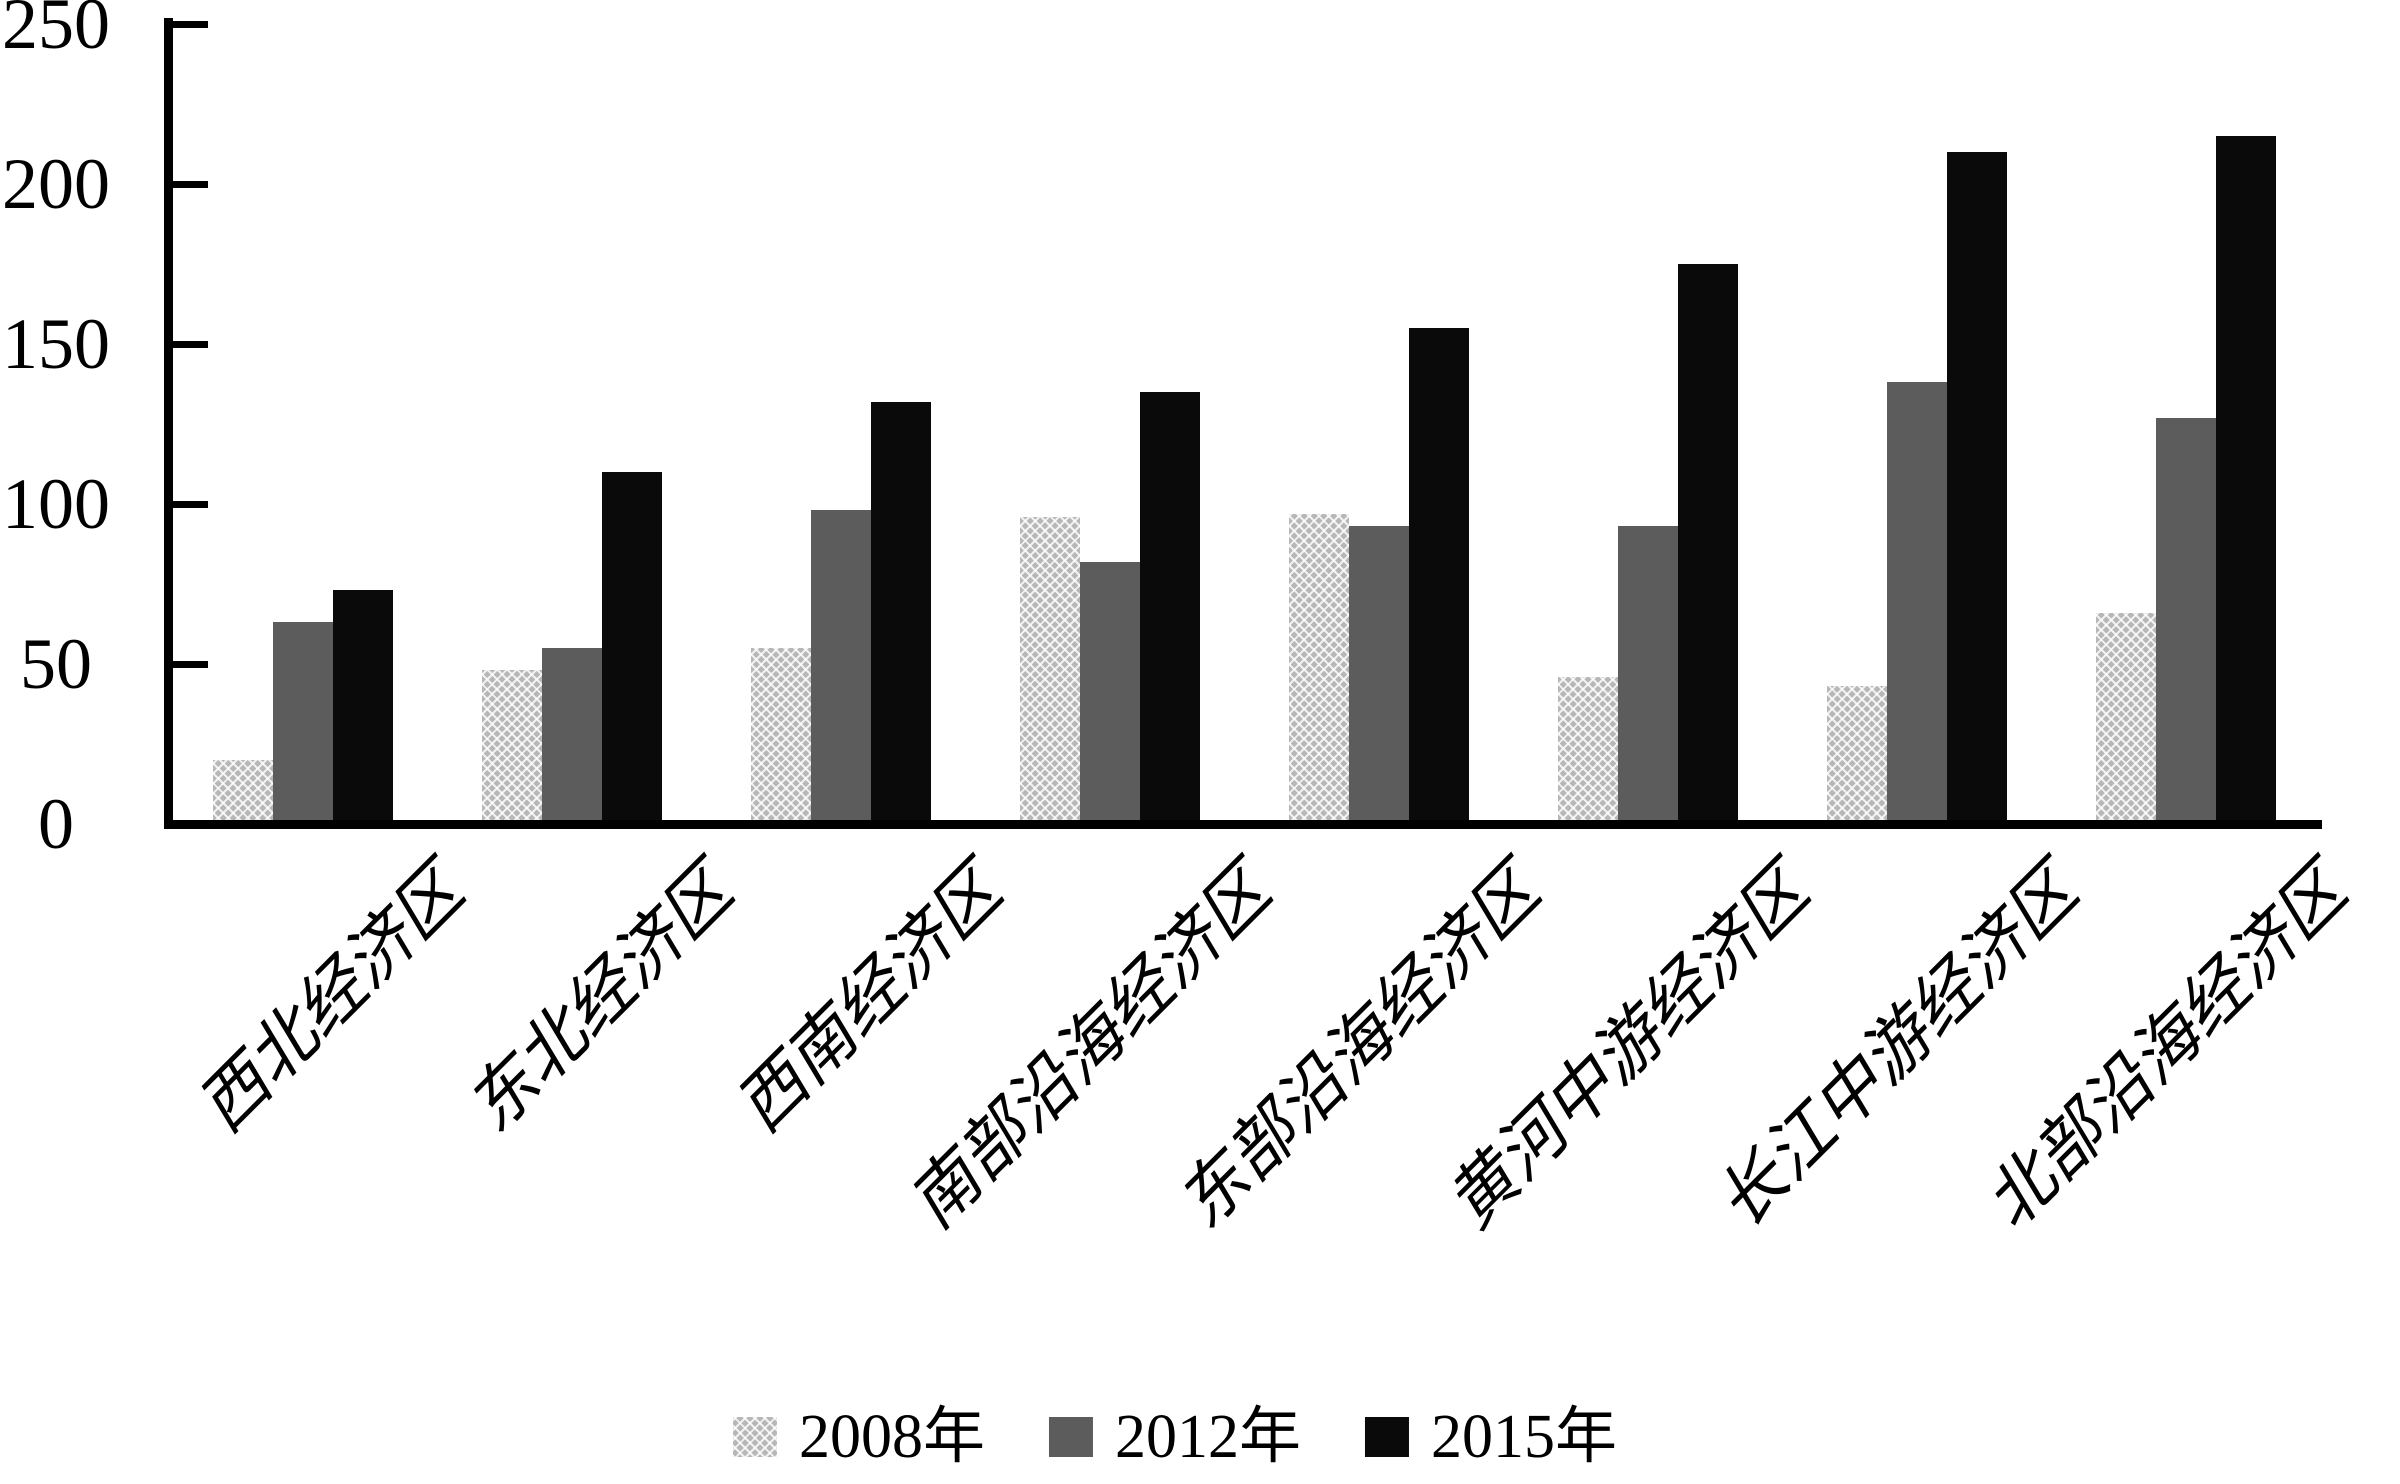  I want to click on x-axis-category-label: 东北经济区, so click(600, 999).